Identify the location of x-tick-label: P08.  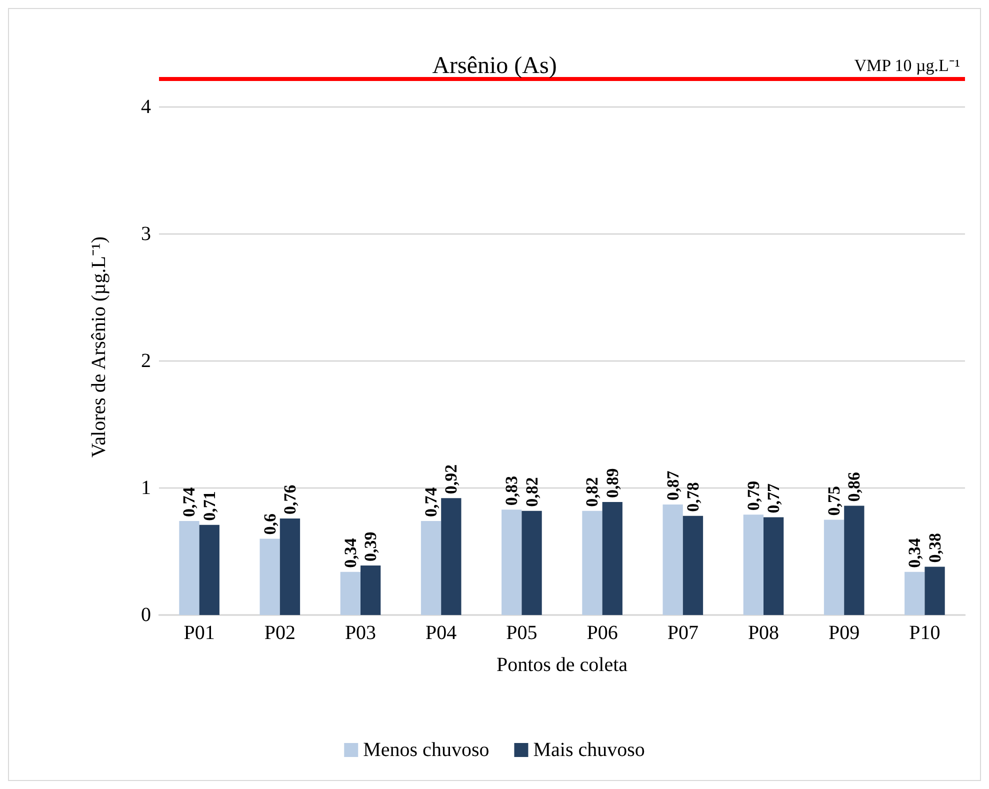
(764, 633).